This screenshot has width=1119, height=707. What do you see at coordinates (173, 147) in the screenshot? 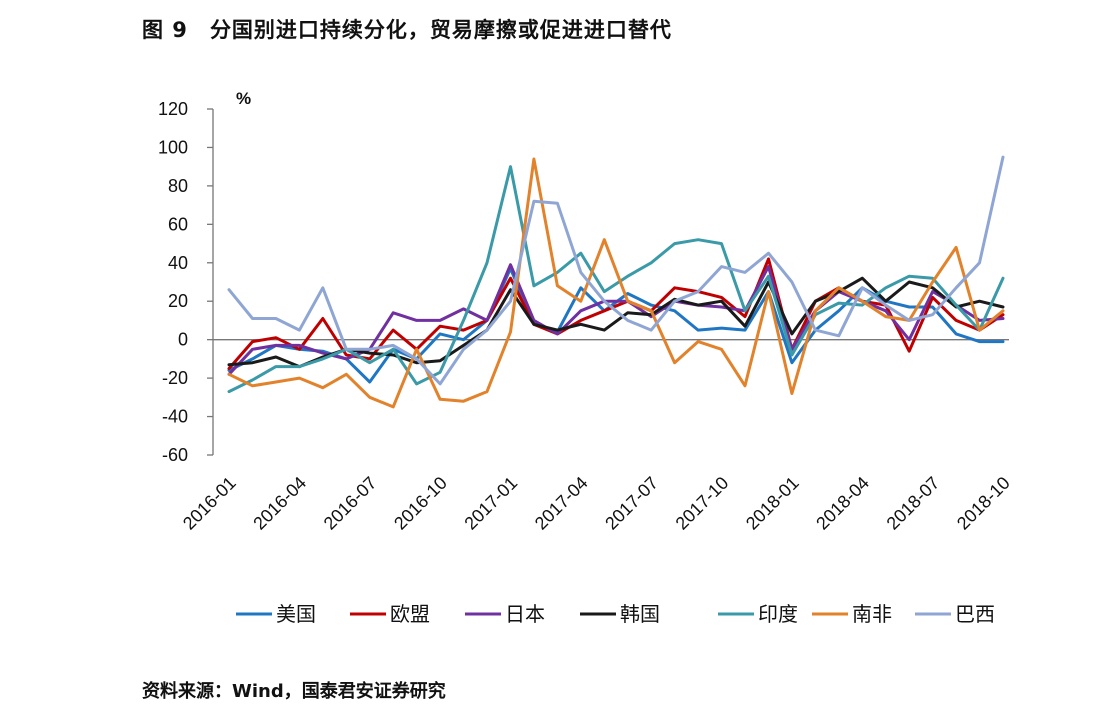
I see `y-tick-label: 100` at bounding box center [173, 147].